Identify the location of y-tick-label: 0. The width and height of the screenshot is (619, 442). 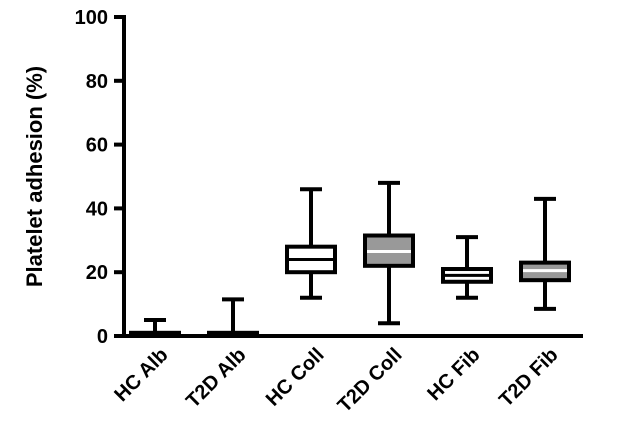
(102, 337).